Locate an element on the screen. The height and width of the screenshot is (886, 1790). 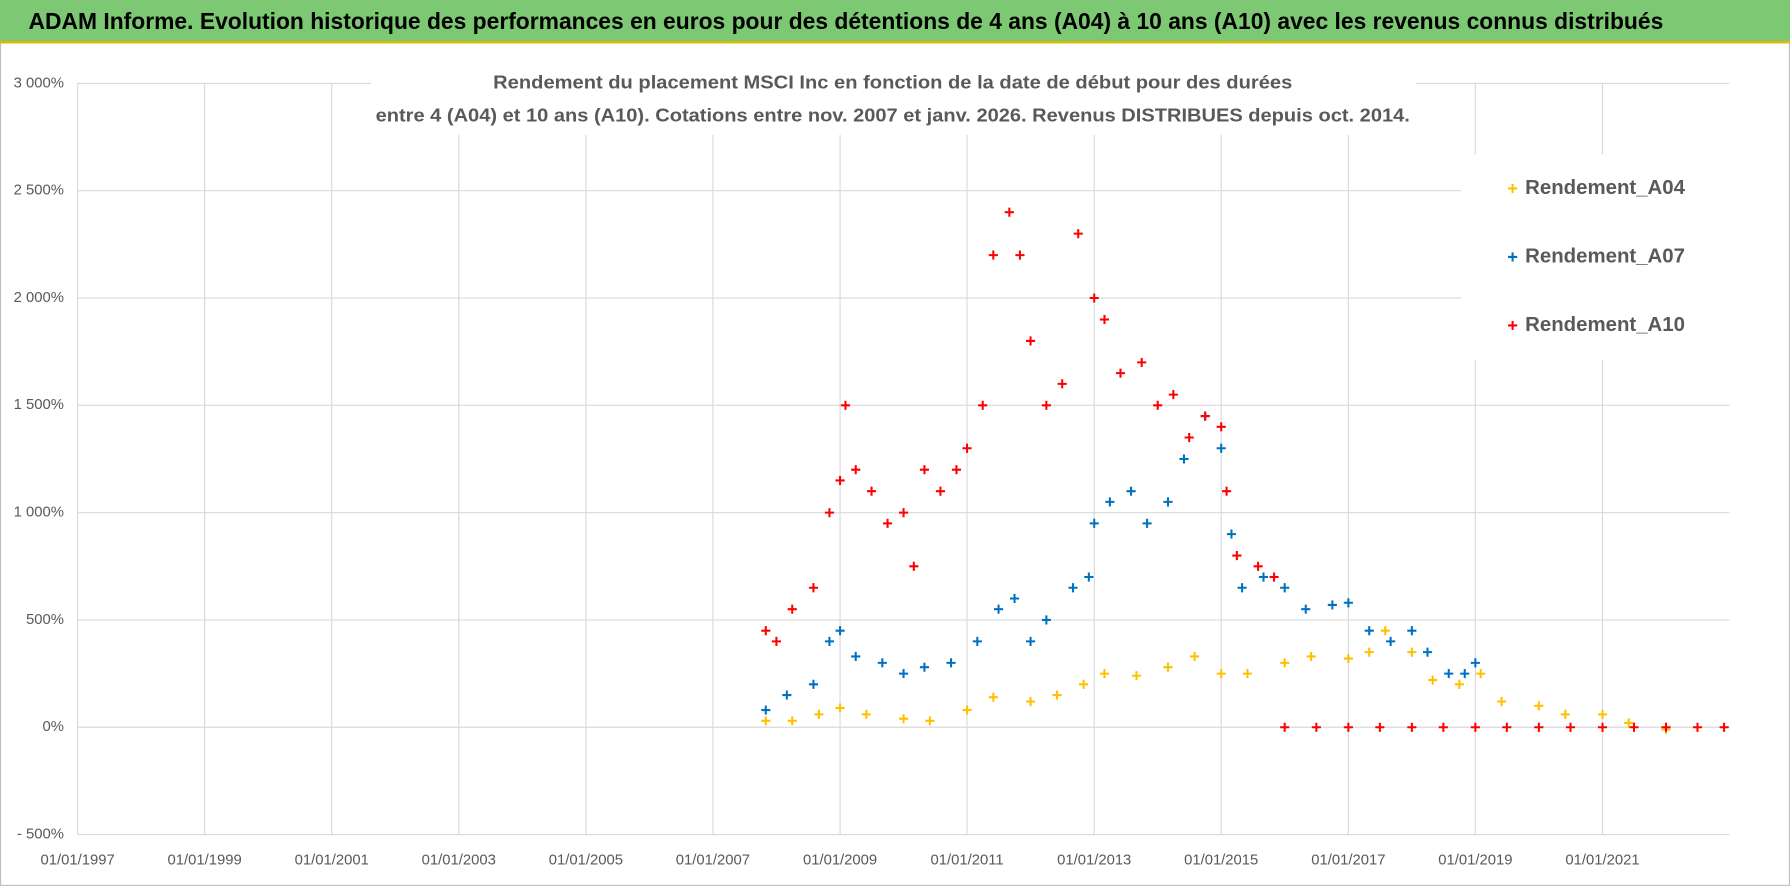
y-tick-label: 500% is located at coordinates (45, 620).